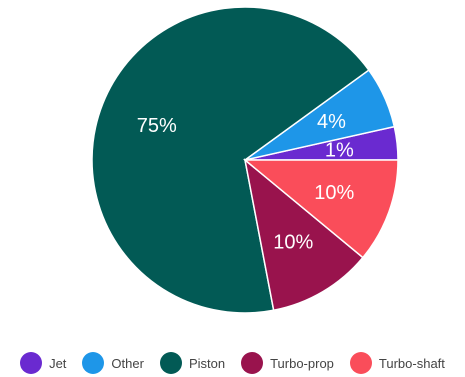  Describe the element at coordinates (170, 363) in the screenshot. I see `legend-swatch-piston` at that location.